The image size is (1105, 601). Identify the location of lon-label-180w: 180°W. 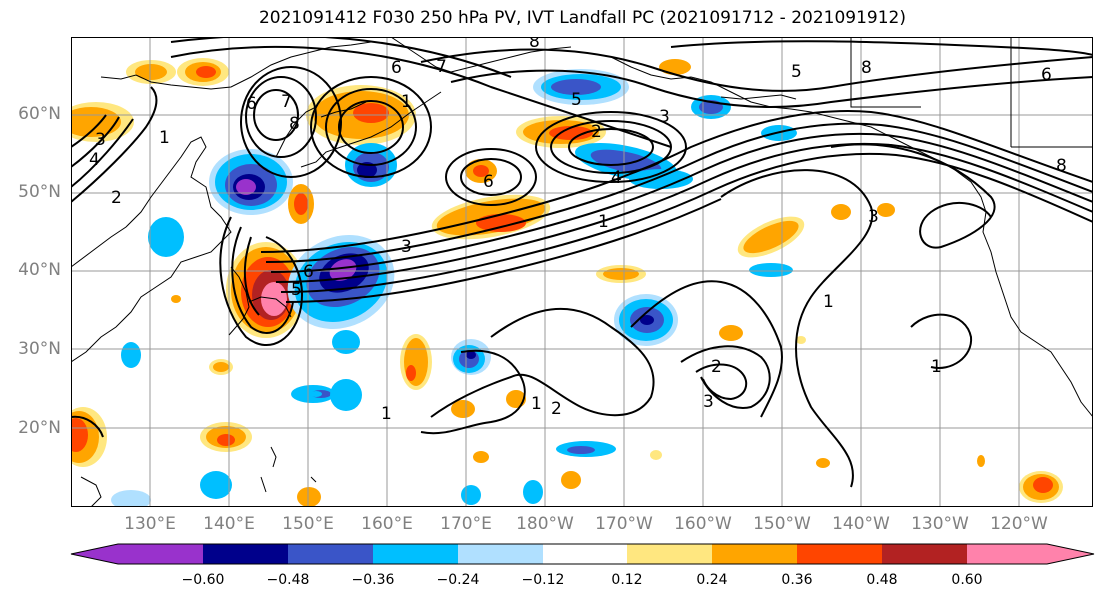
(545, 524).